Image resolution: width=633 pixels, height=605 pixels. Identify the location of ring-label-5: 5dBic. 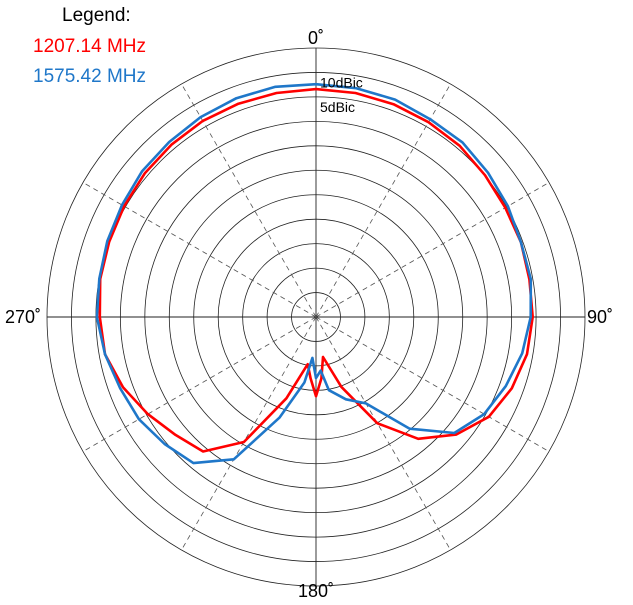
(337, 107).